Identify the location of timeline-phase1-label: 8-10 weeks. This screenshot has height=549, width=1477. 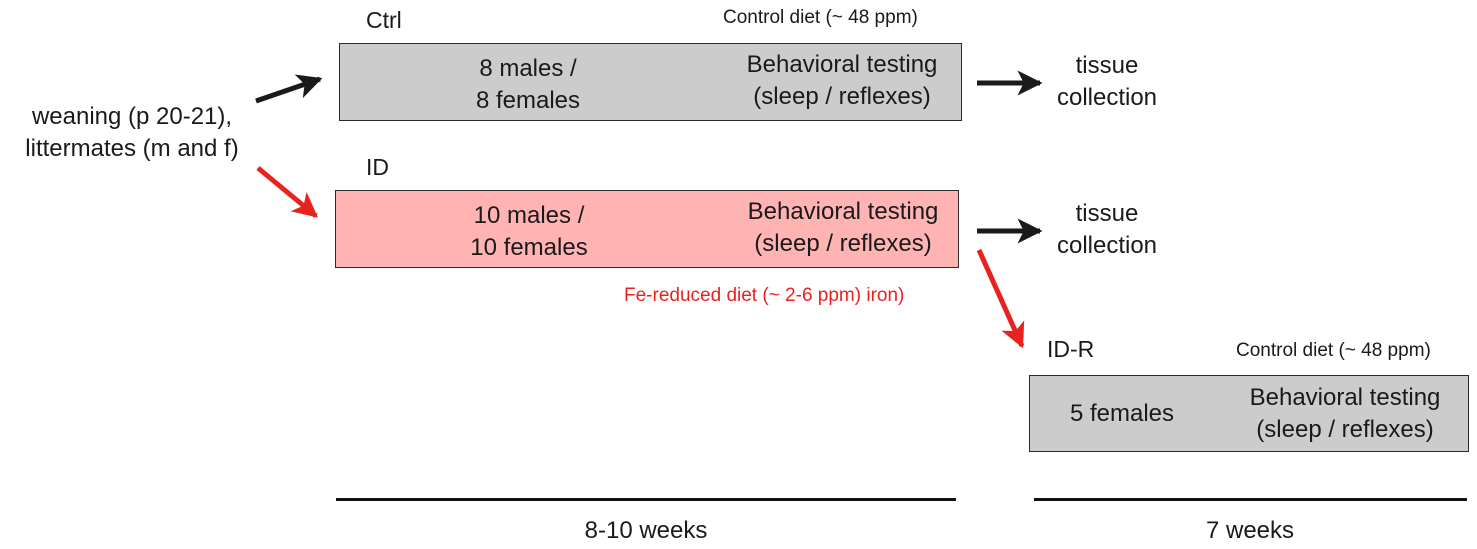
(646, 530).